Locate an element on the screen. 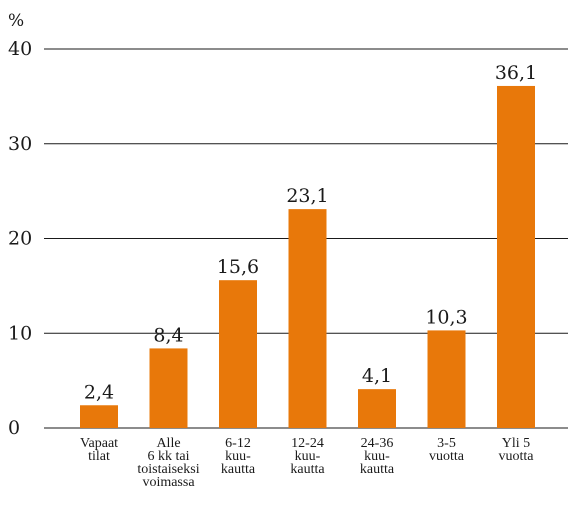 Image resolution: width=568 pixels, height=505 pixels. category-label: 3-5 vuotta is located at coordinates (447, 450).